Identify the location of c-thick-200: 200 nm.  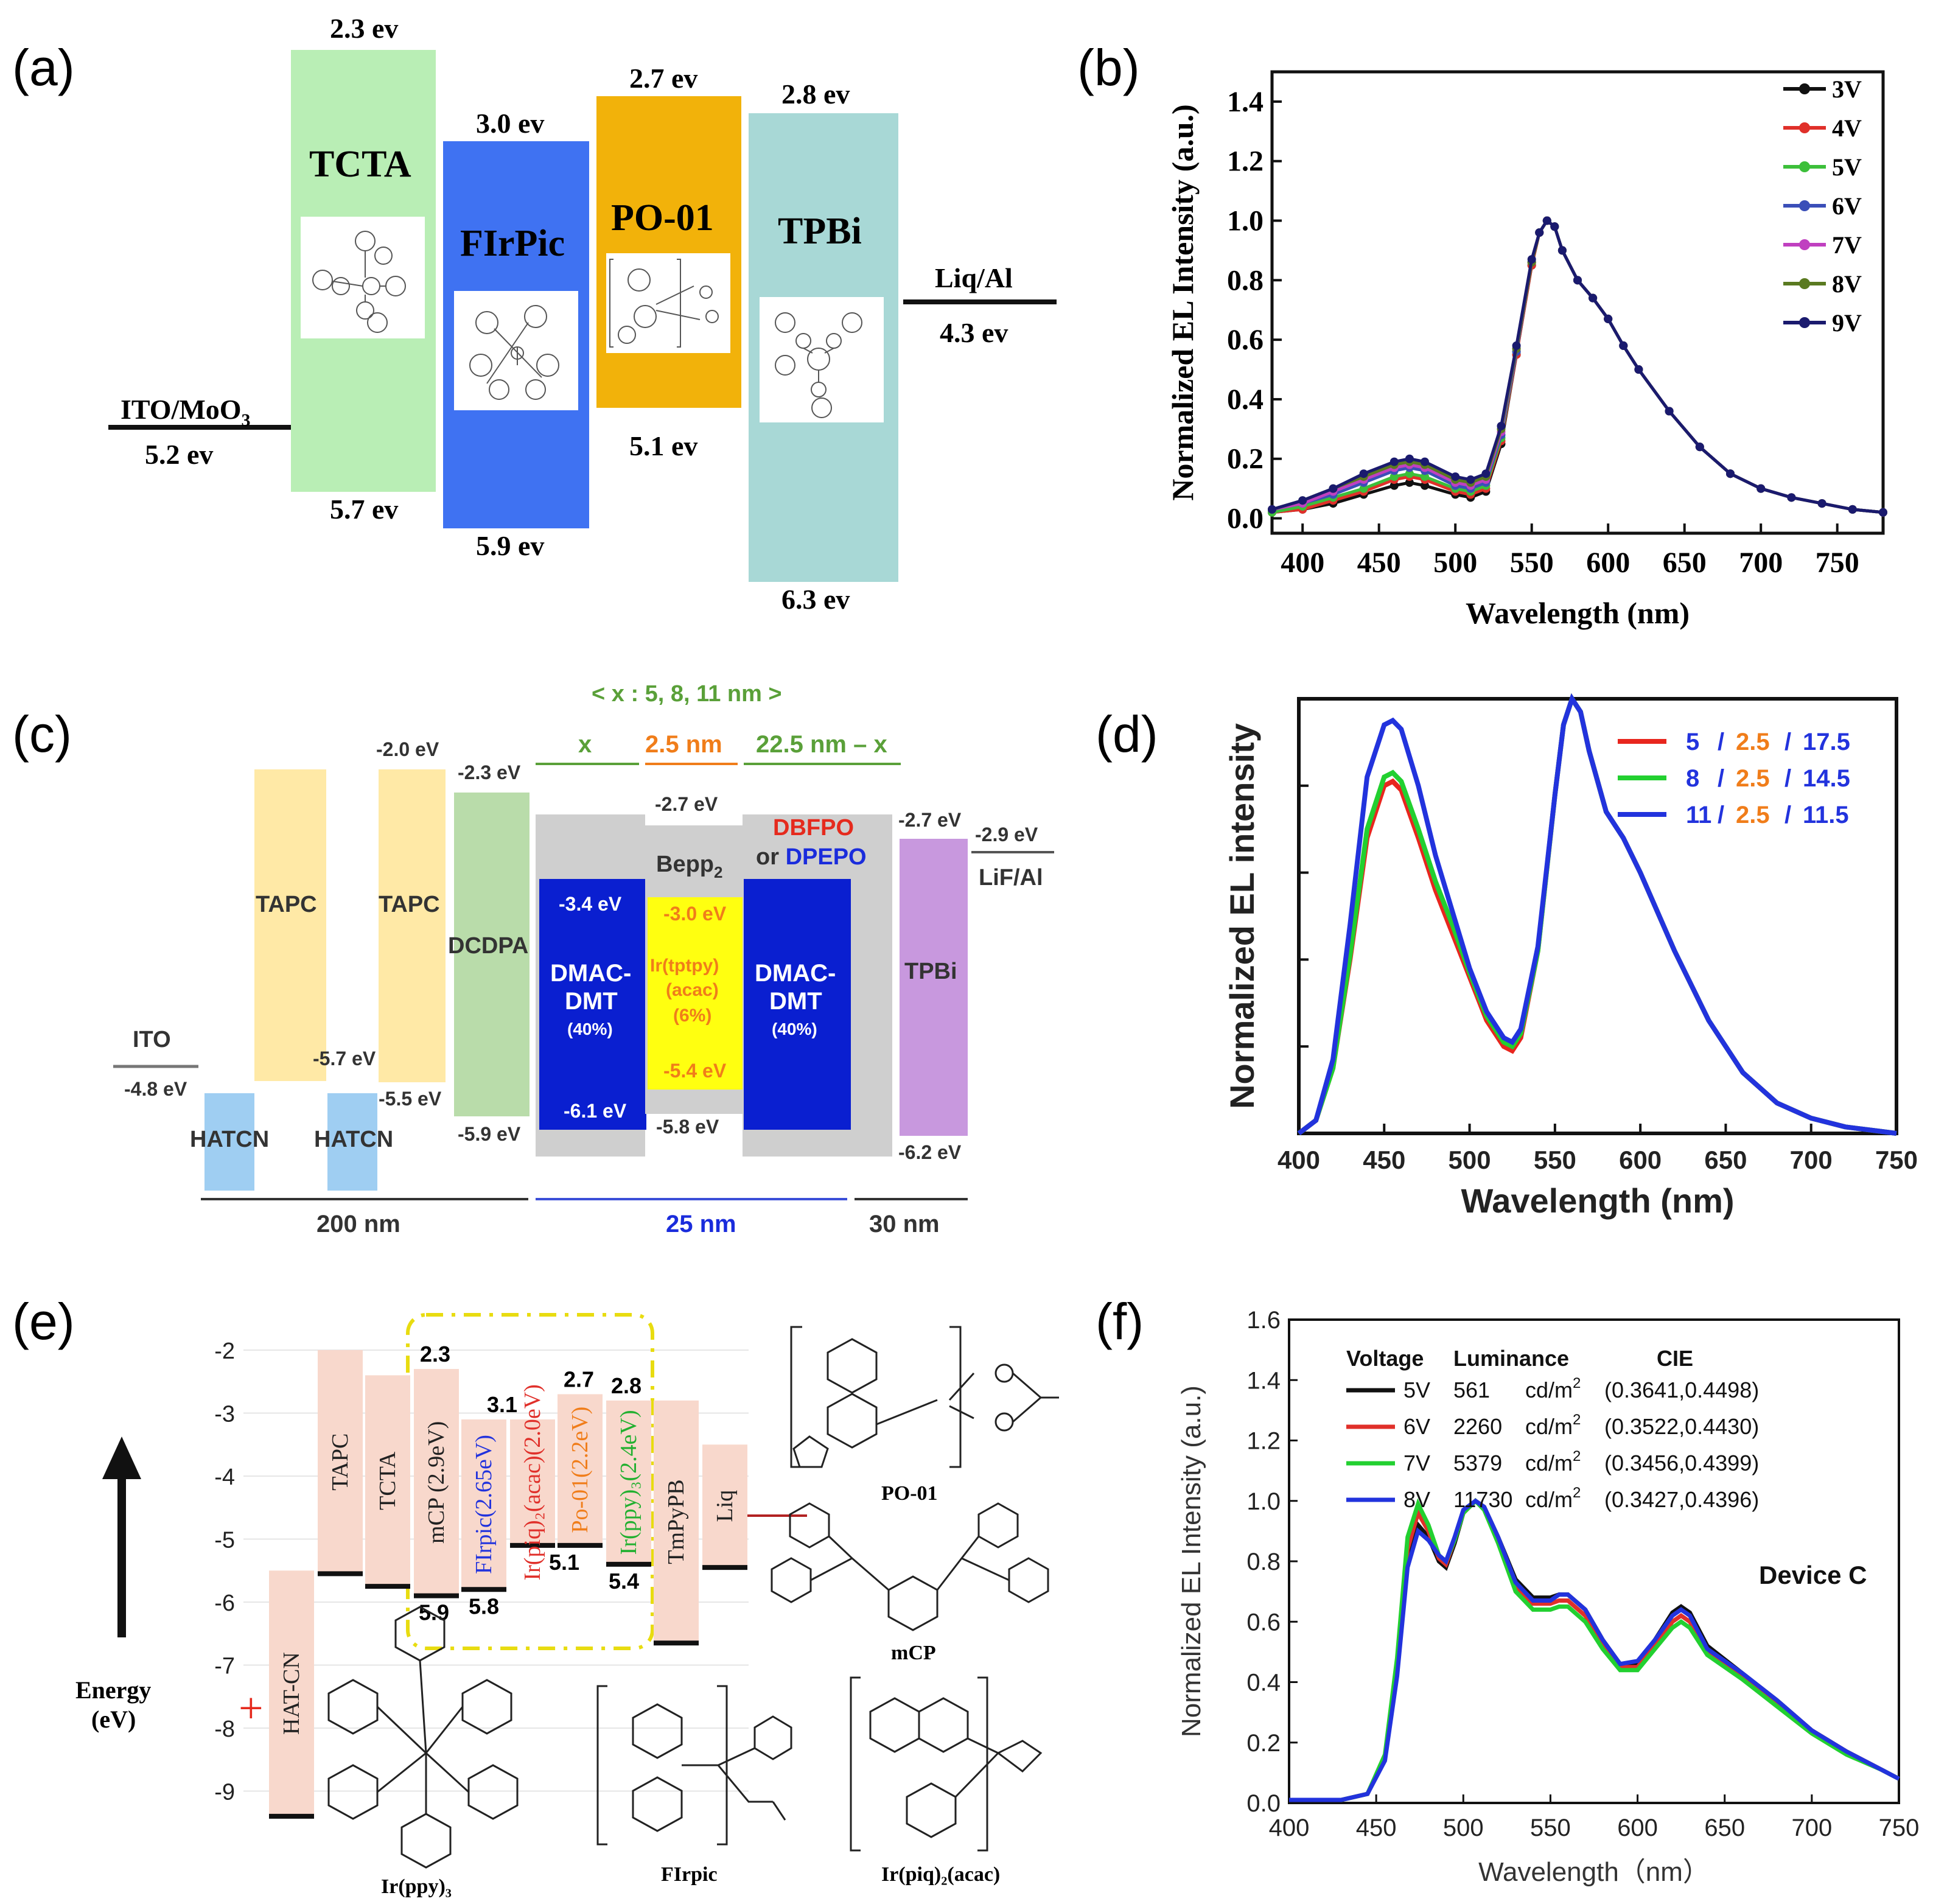
(358, 1224).